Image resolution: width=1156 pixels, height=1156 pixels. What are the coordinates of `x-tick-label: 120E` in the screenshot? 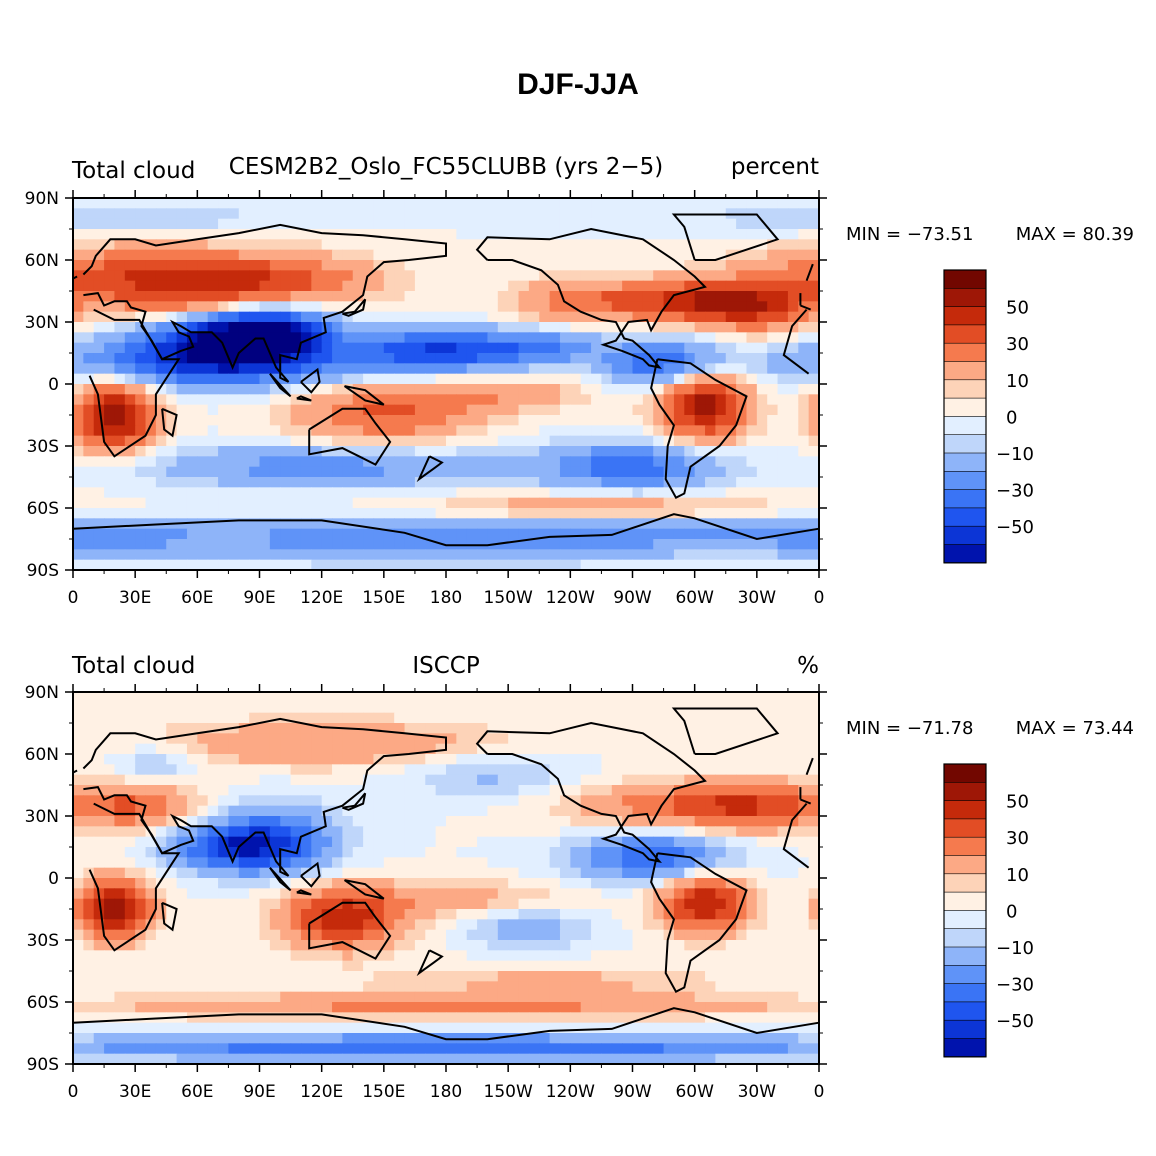 It's located at (321, 598).